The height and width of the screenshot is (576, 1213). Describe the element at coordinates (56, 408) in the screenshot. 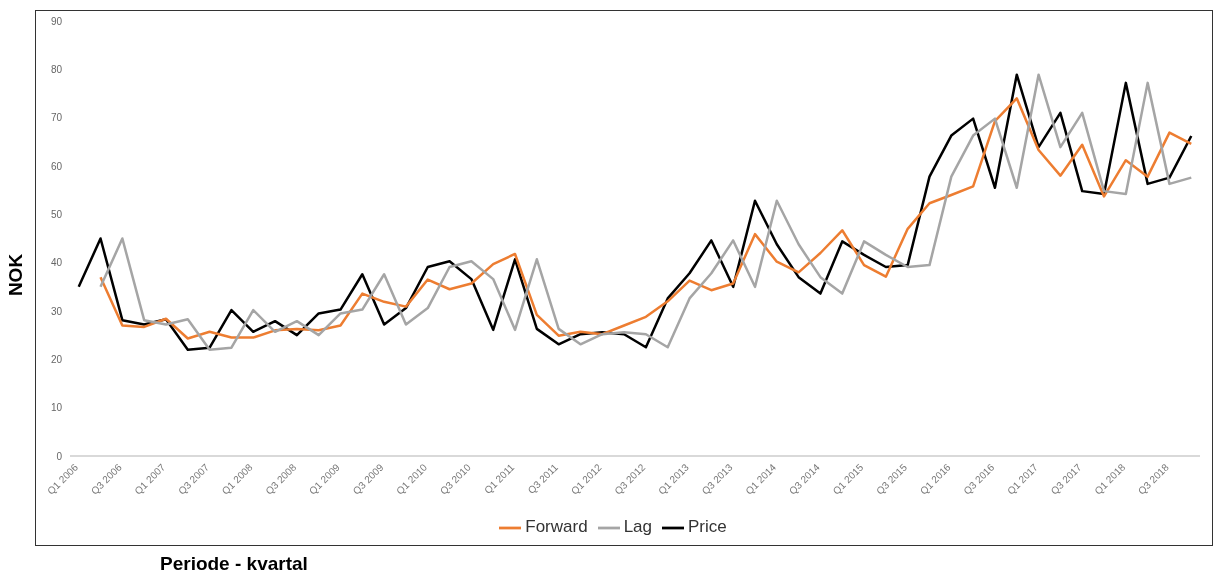

I see `y-tick-label: 10` at that location.